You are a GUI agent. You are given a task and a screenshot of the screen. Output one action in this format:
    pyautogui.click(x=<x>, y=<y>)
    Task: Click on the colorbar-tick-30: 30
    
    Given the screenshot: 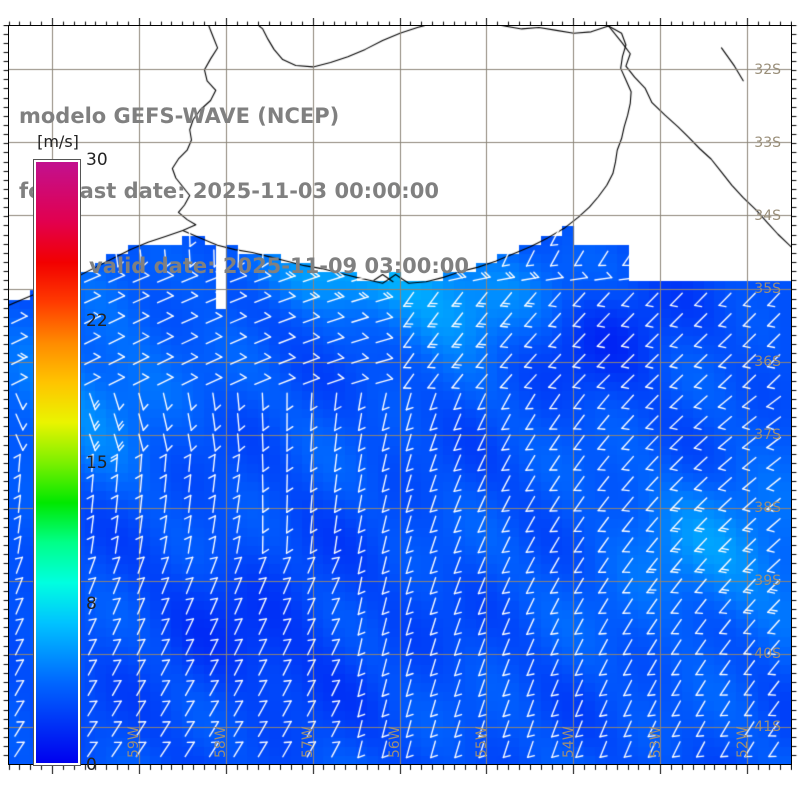 What is the action you would take?
    pyautogui.click(x=97, y=160)
    